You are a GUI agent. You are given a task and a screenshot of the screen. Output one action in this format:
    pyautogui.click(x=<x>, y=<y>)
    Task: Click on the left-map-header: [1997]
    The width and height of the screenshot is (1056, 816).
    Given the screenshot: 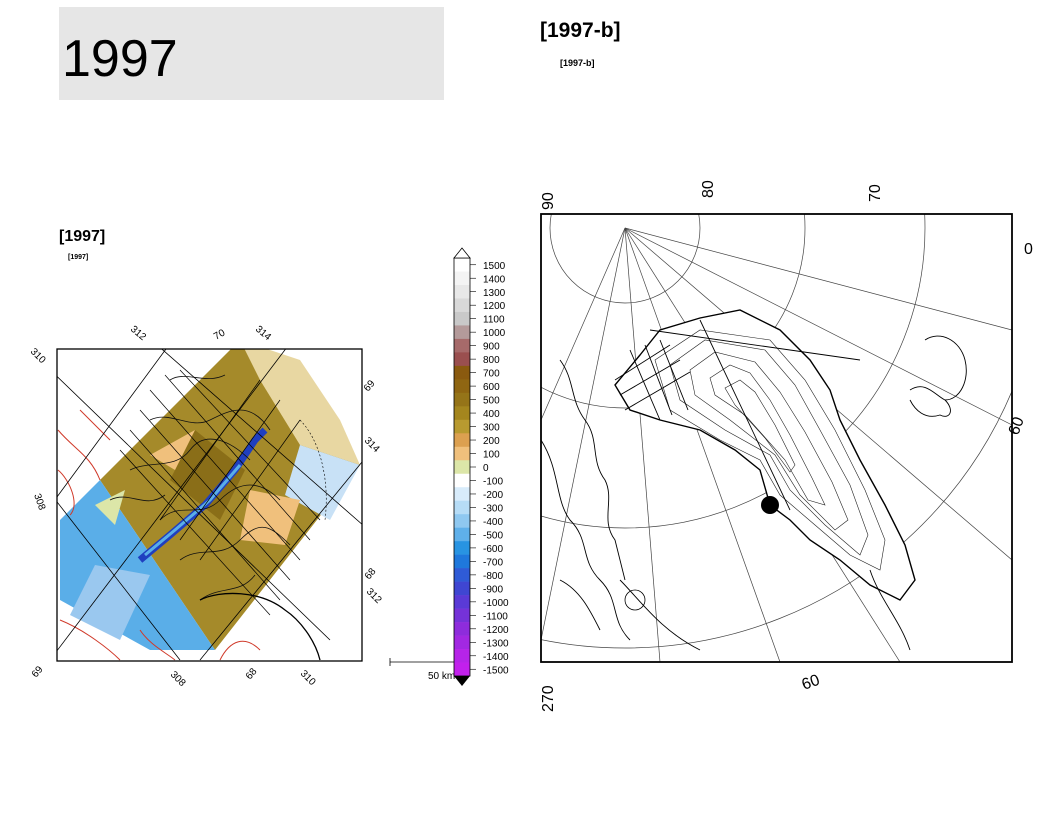 What is the action you would take?
    pyautogui.click(x=82, y=236)
    